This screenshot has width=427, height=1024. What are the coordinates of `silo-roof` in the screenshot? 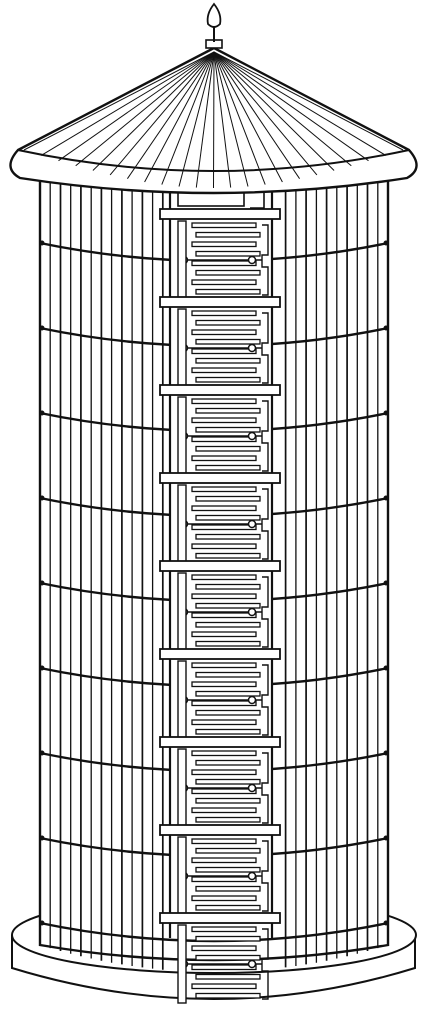 It's located at (213, 120).